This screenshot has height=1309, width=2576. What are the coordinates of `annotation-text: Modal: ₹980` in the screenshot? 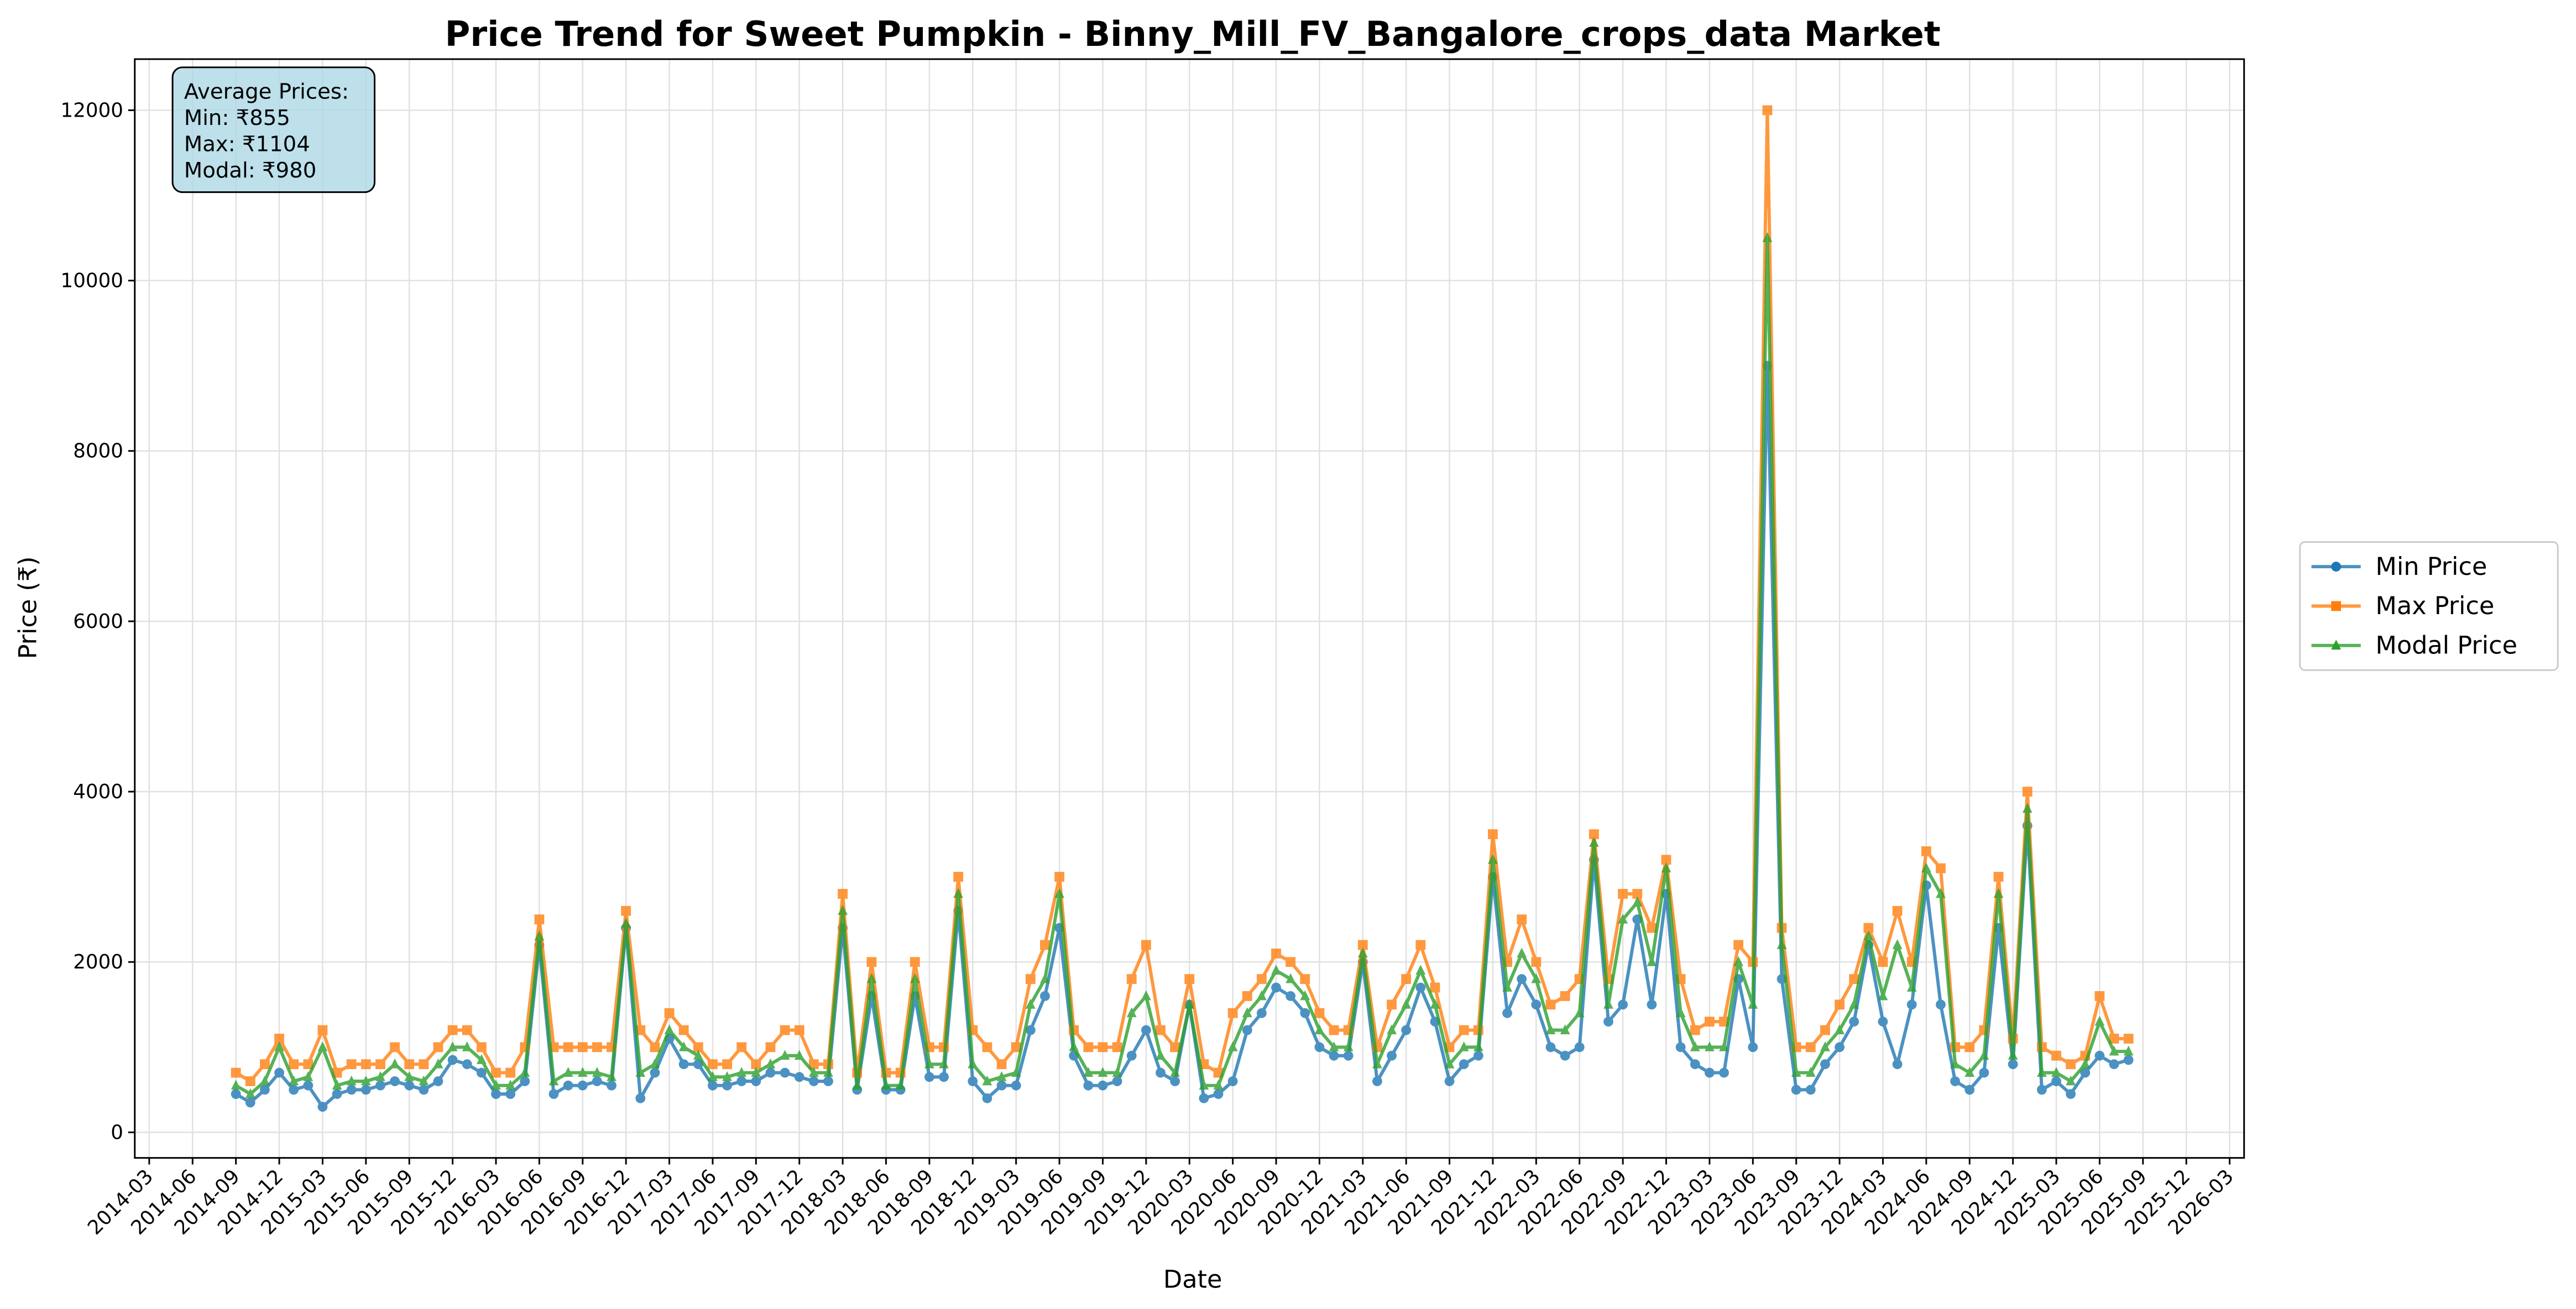 It's located at (250, 171).